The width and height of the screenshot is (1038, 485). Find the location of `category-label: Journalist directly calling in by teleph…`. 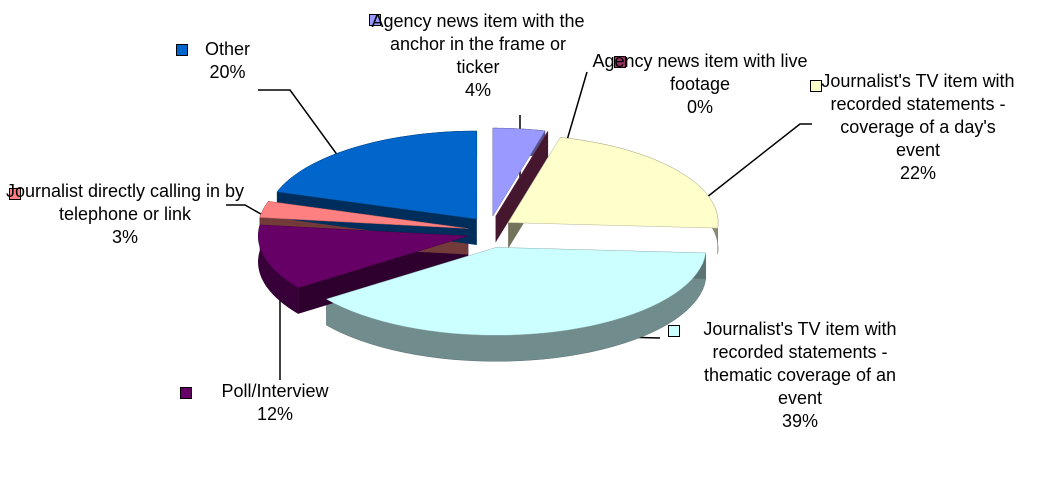

category-label: Journalist directly calling in by teleph… is located at coordinates (125, 202).